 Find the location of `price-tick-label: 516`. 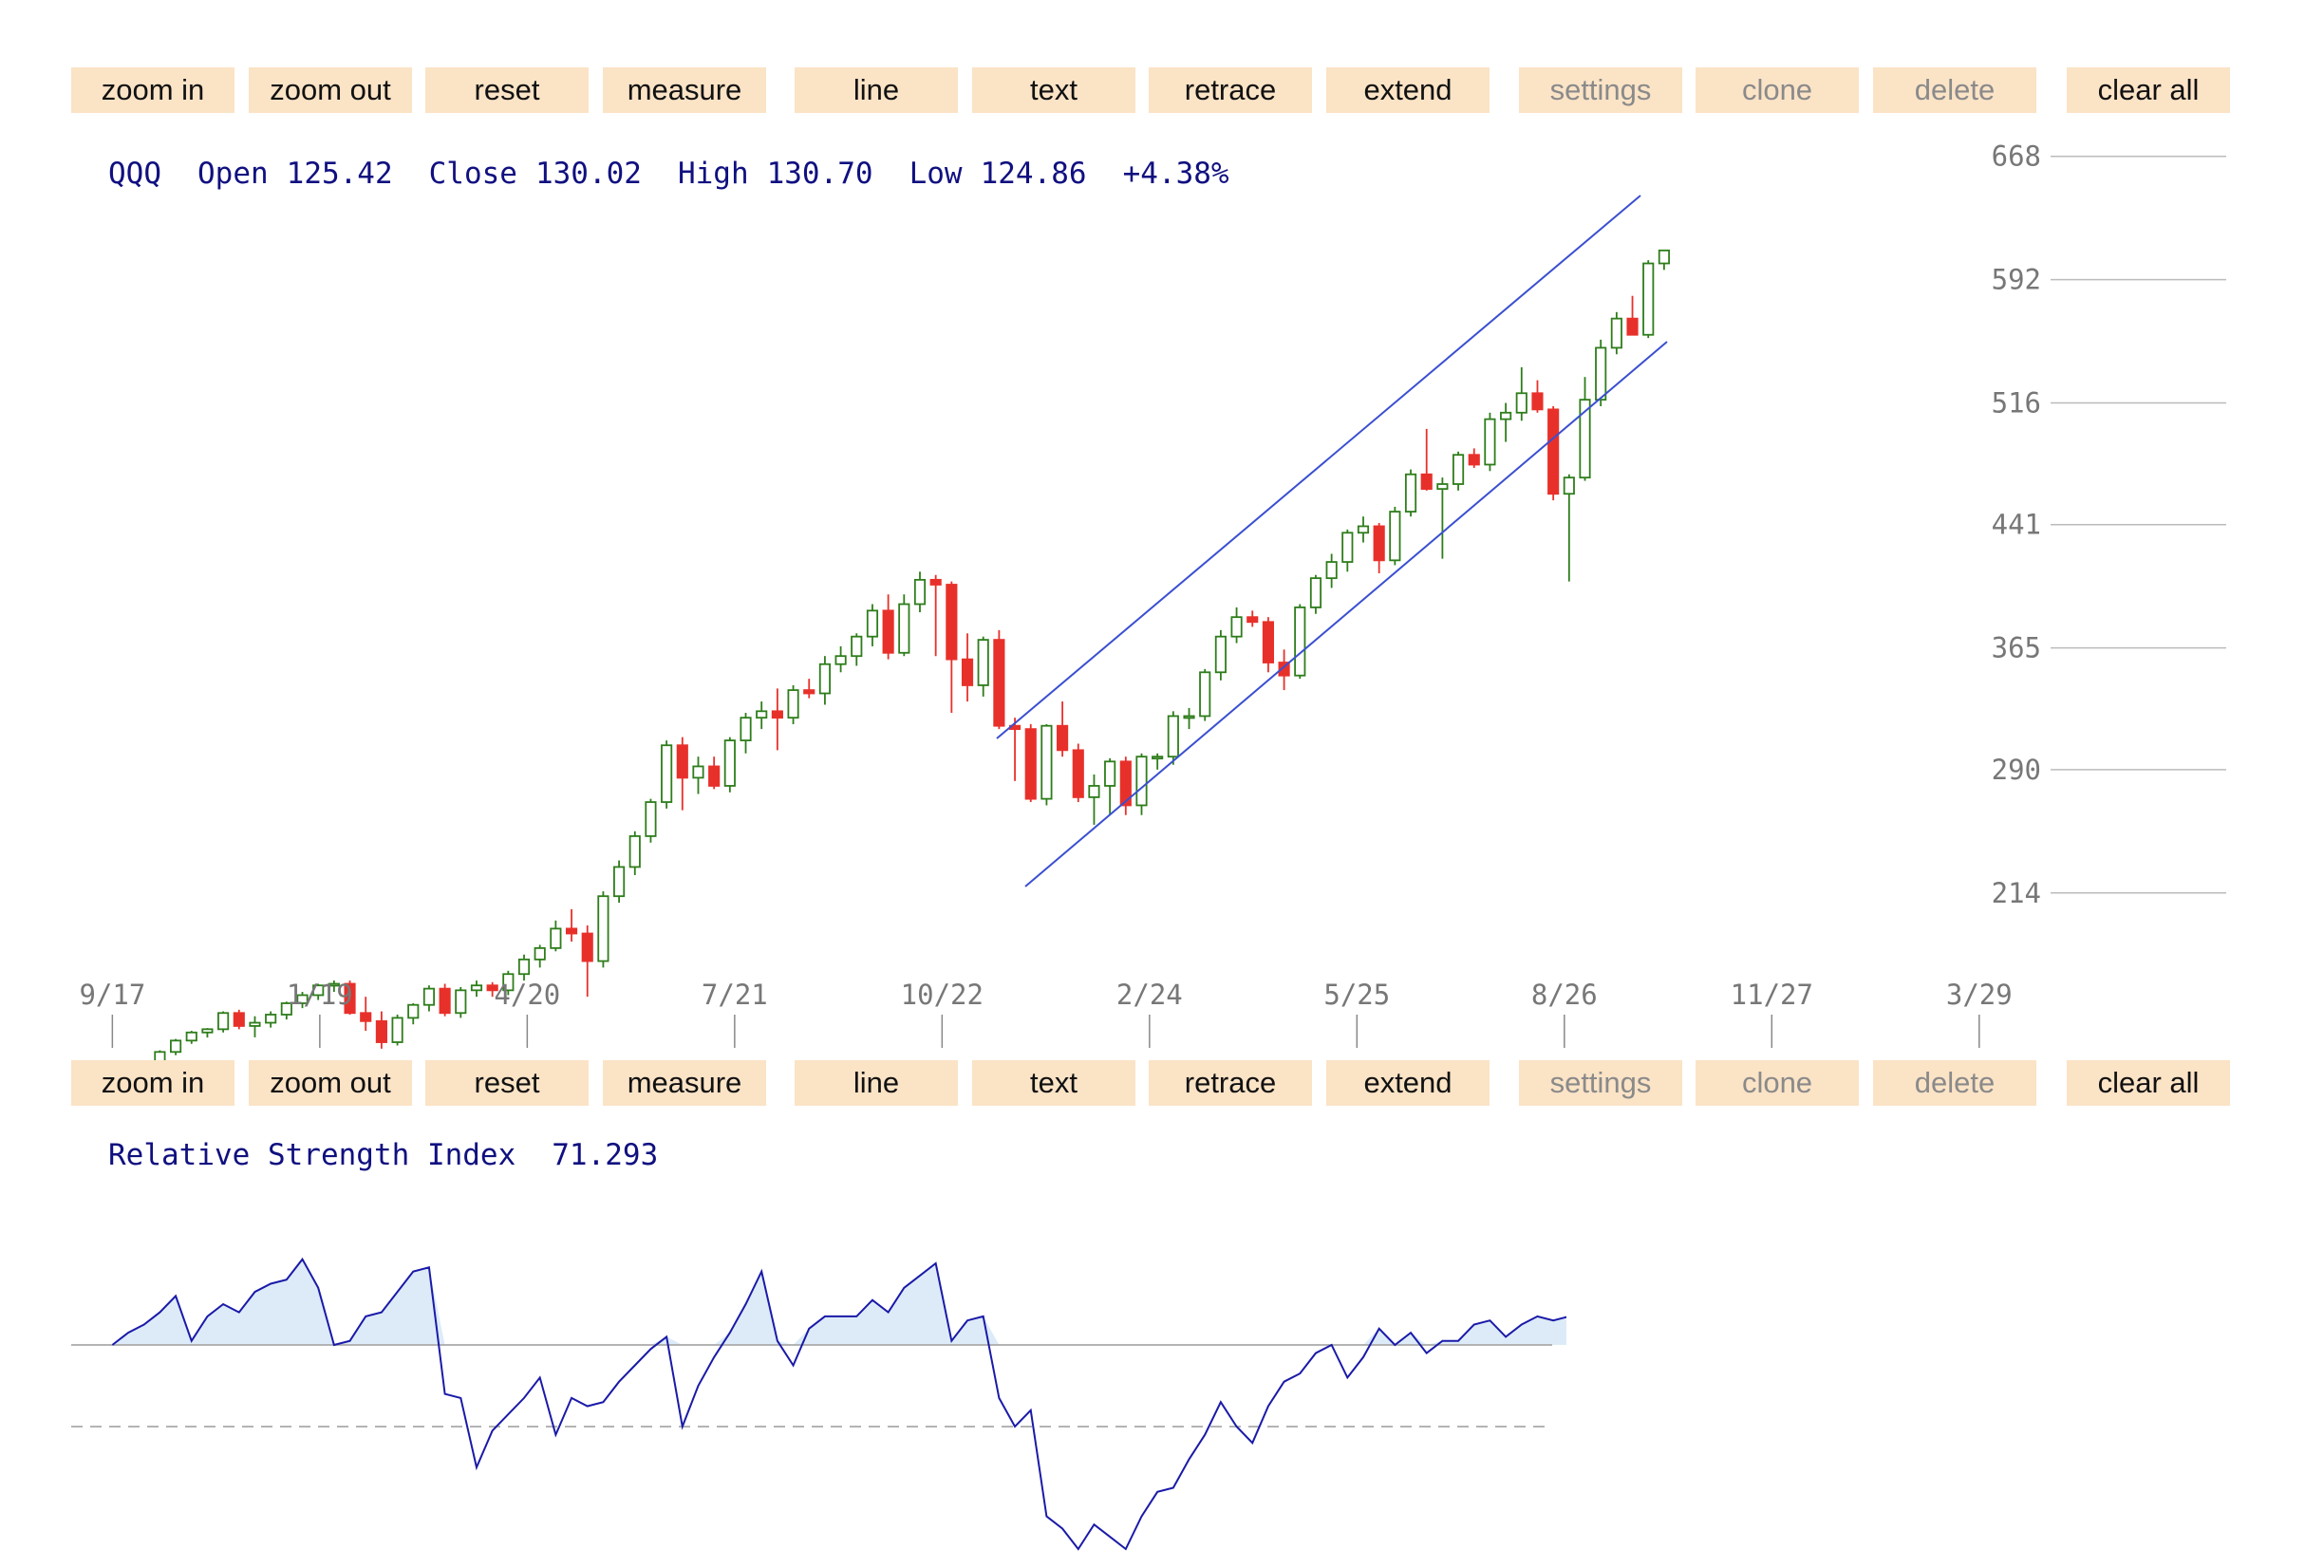

price-tick-label: 516 is located at coordinates (2016, 403).